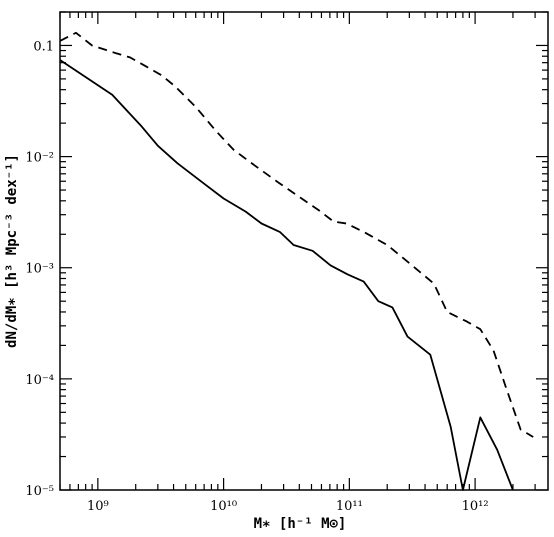 The width and height of the screenshot is (554, 537). Describe the element at coordinates (12, 251) in the screenshot. I see `y-axis-title: dN/dM∗ [h³ Mpc⁻³ dex⁻¹]` at that location.